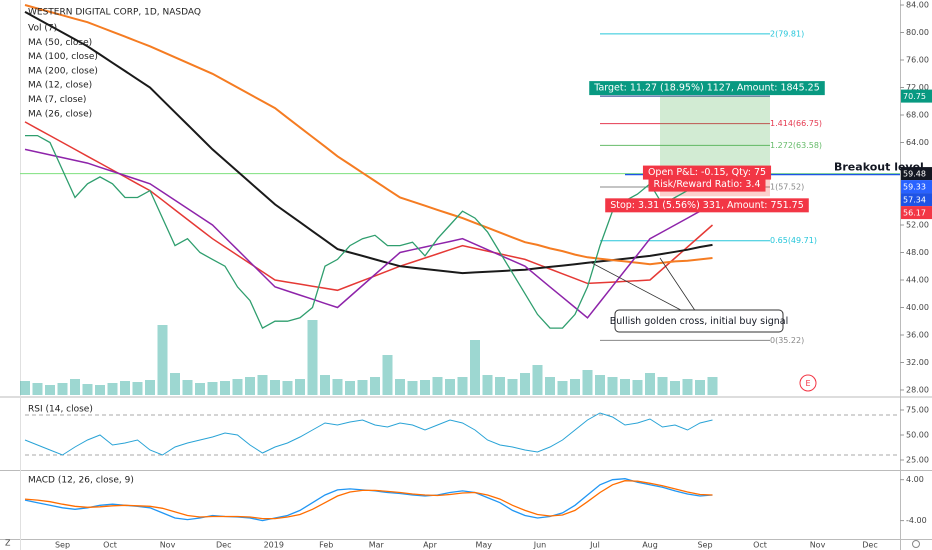  Describe the element at coordinates (326, 545) in the screenshot. I see `x-tick-label: Feb` at that location.